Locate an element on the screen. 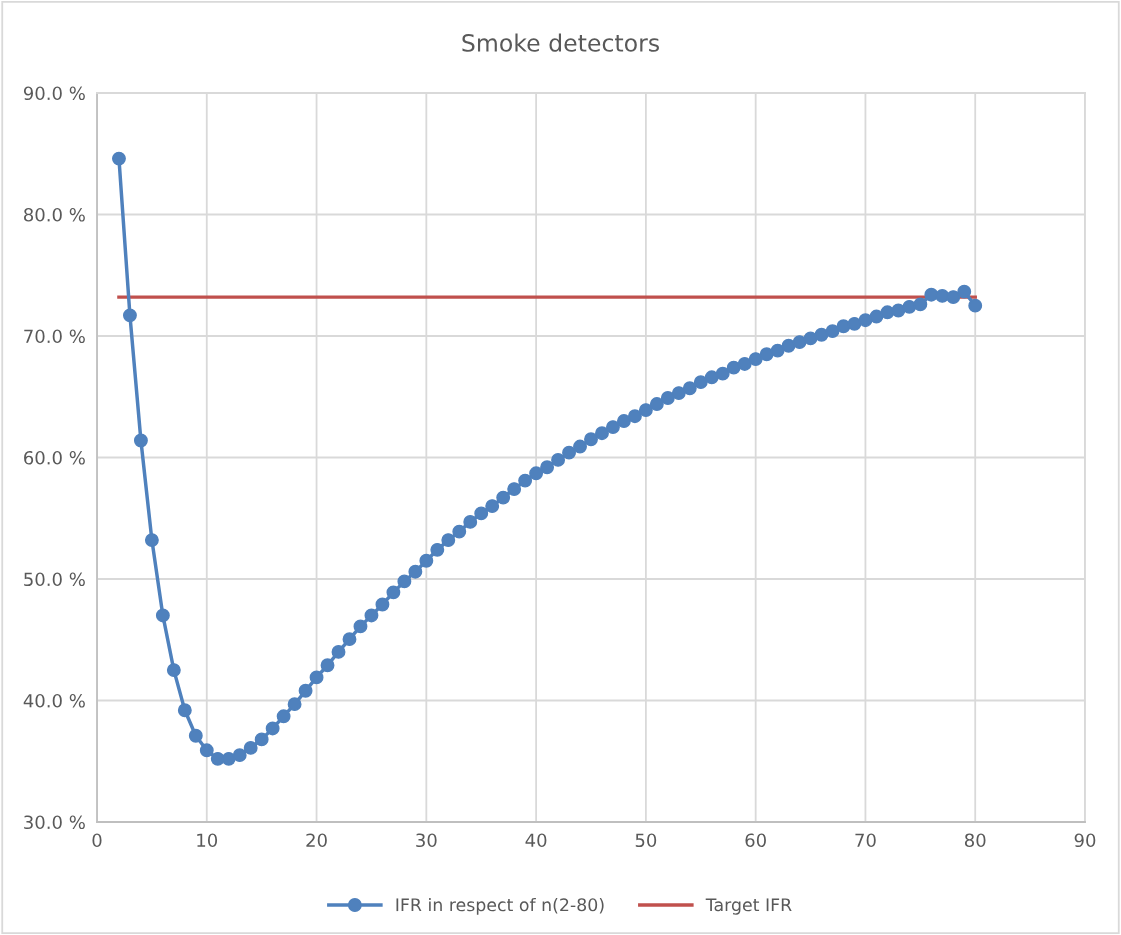 The image size is (1121, 935). y-tick-label: 30.0 % is located at coordinates (54, 822).